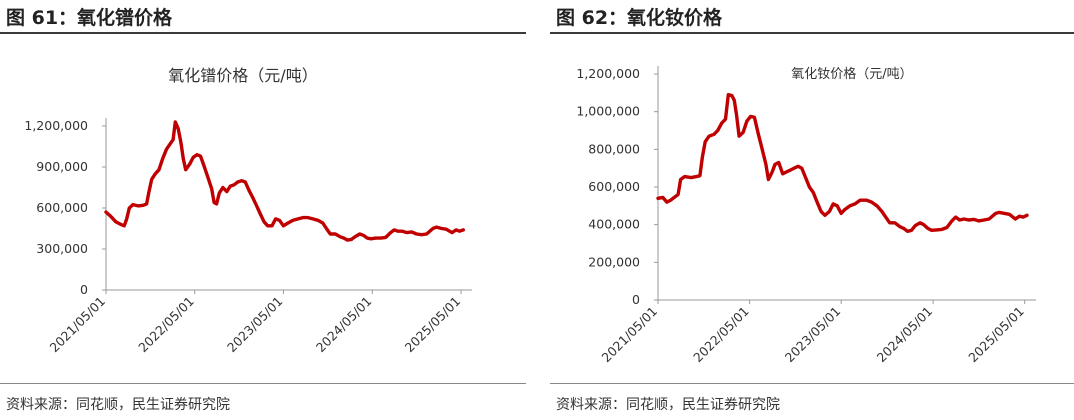  I want to click on figure-heading: 图 62：氧化钕价格, so click(639, 18).